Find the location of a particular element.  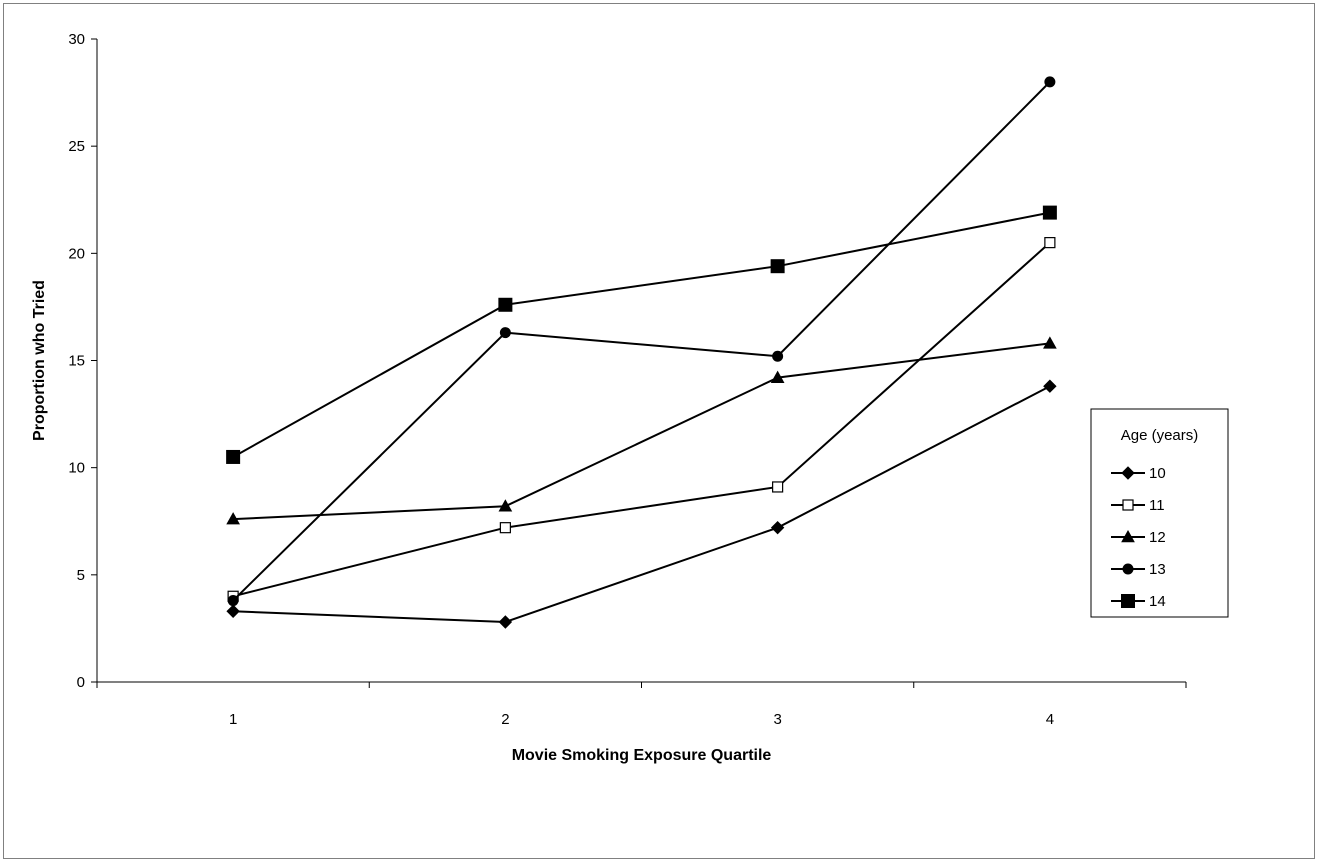

legend-item-10: 10 is located at coordinates (1138, 473).